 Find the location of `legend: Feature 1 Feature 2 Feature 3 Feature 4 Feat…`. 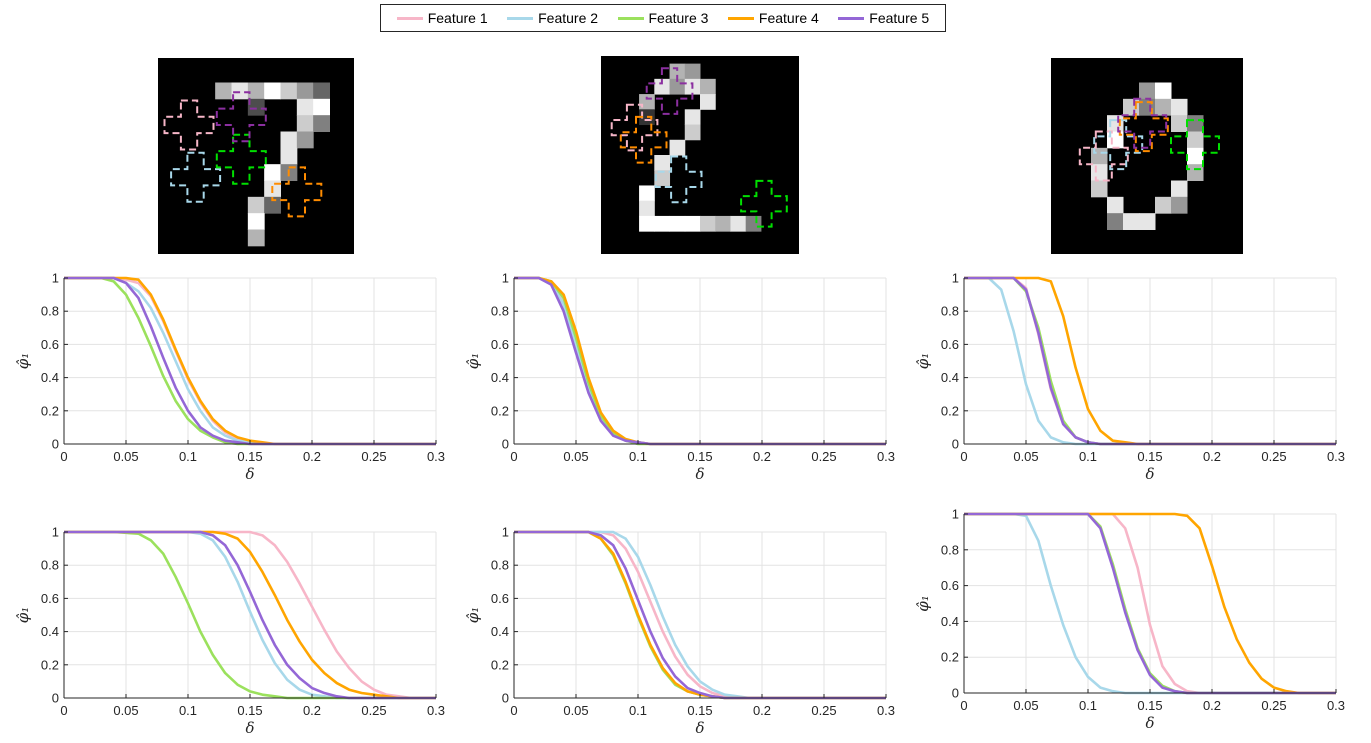

legend: Feature 1 Feature 2 Feature 3 Feature 4 Feat… is located at coordinates (663, 18).